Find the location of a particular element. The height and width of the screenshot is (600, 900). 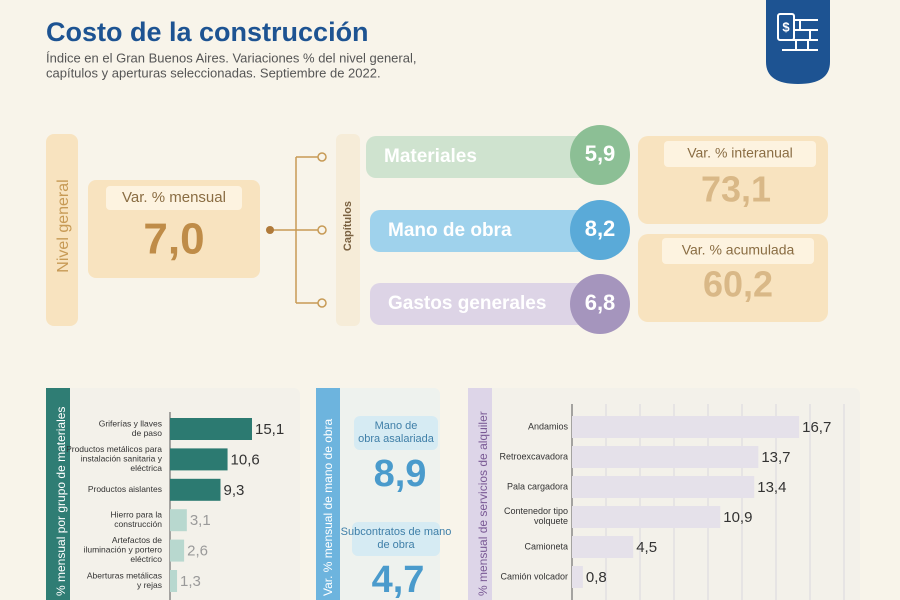

chart-title: % mensual de servicios de alquiler is located at coordinates (483, 503).